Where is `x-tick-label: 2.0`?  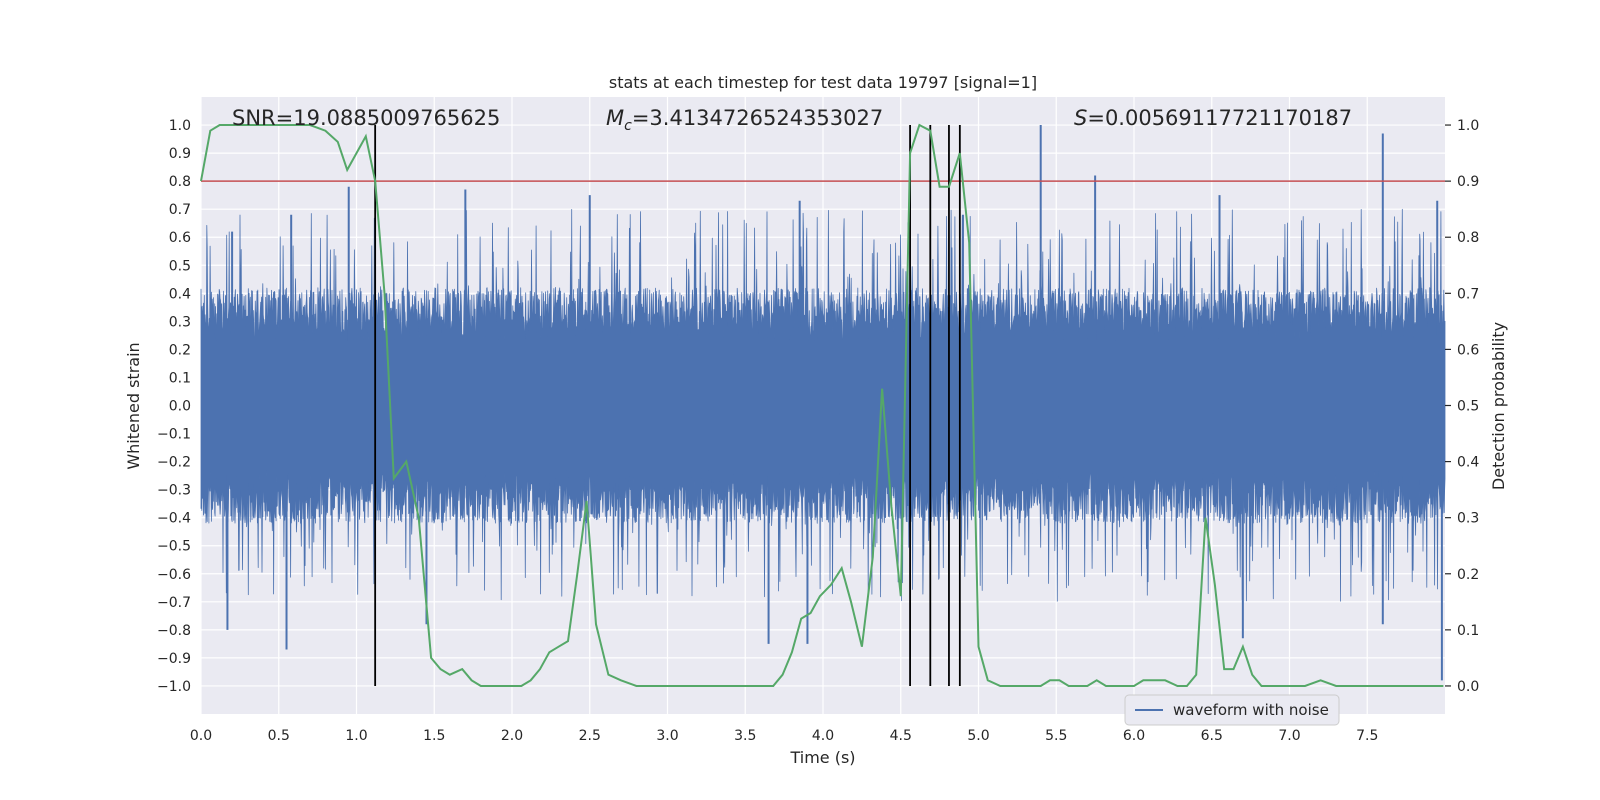 x-tick-label: 2.0 is located at coordinates (512, 736).